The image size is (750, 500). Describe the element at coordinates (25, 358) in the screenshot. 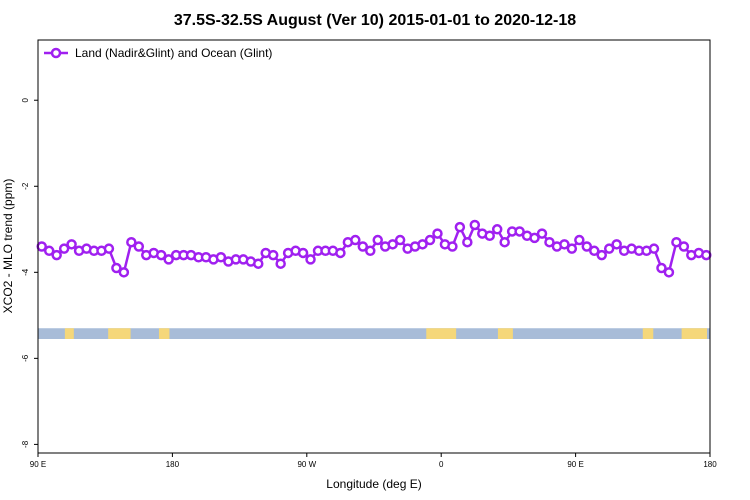

I see `y-tick-label: -6` at that location.